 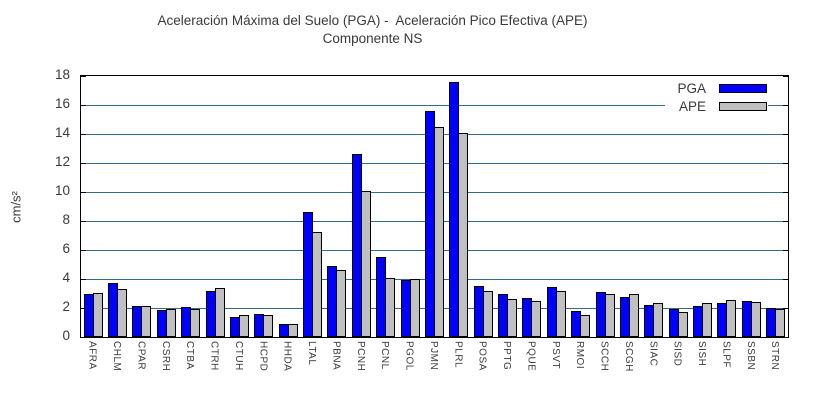 I want to click on y-axis-label: cm/s², so click(x=16, y=207).